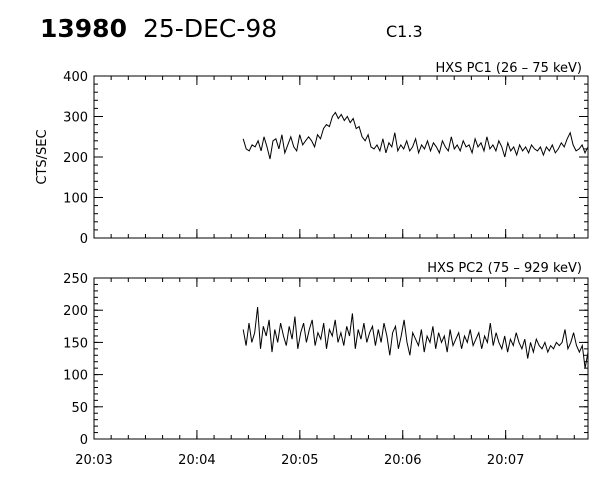 The width and height of the screenshot is (600, 480). I want to click on goes-class: C1.3, so click(404, 31).